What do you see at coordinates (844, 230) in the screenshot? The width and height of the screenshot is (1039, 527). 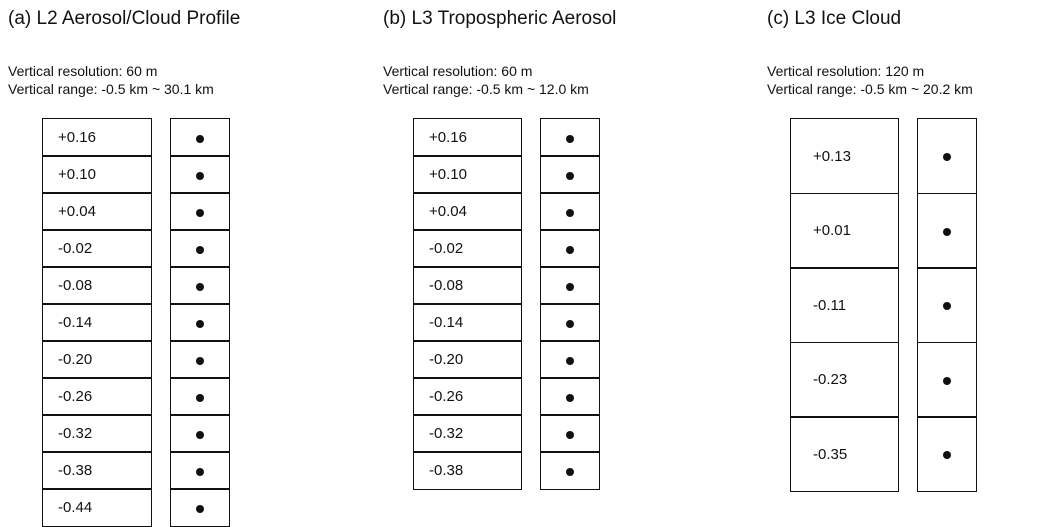 I see `value-cell: +0.01` at bounding box center [844, 230].